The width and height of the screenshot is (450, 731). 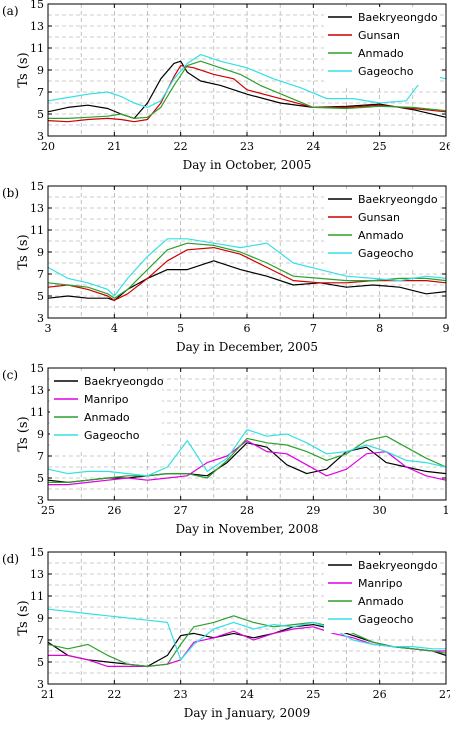 What do you see at coordinates (10, 559) in the screenshot?
I see `panel-label: (d)` at bounding box center [10, 559].